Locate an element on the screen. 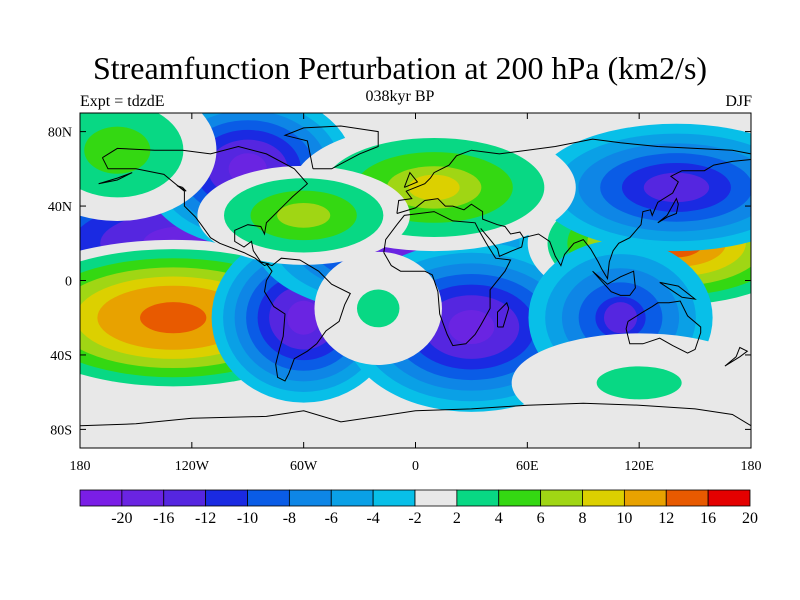 The width and height of the screenshot is (800, 600). colorbar-label: 4 is located at coordinates (499, 518).